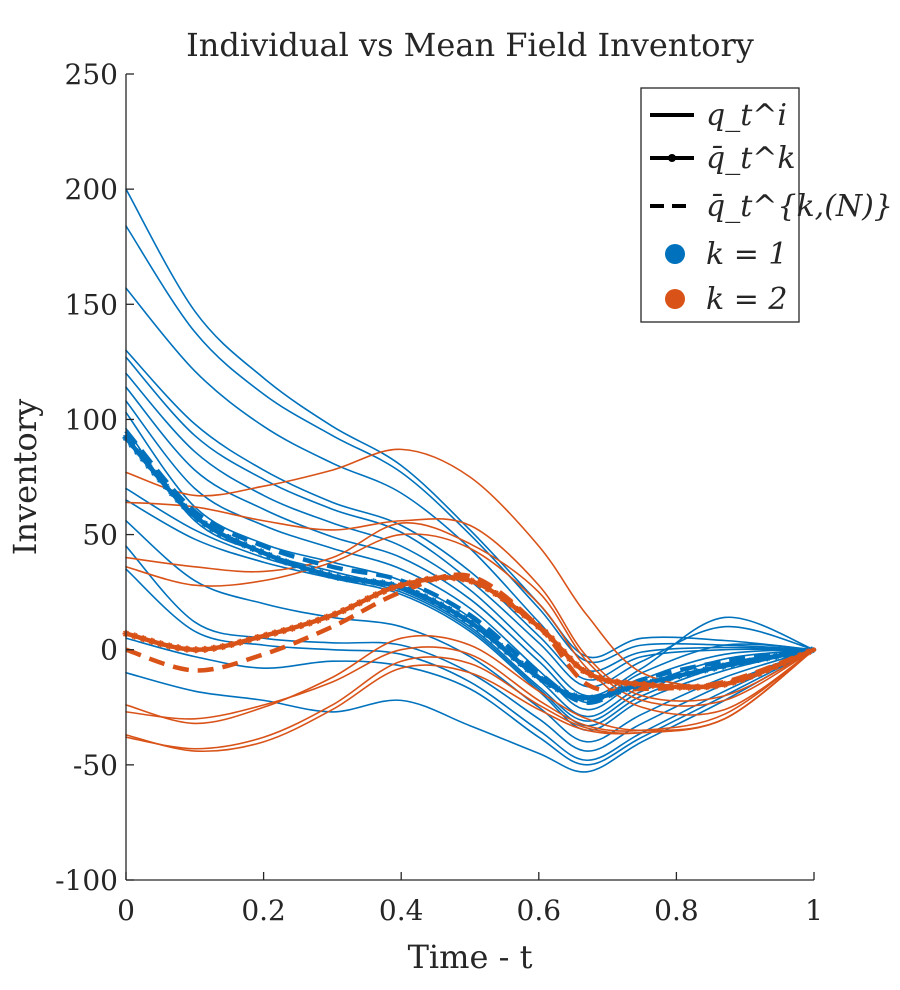 The width and height of the screenshot is (900, 990). What do you see at coordinates (539, 910) in the screenshot?
I see `x-tick-label: 0.6` at bounding box center [539, 910].